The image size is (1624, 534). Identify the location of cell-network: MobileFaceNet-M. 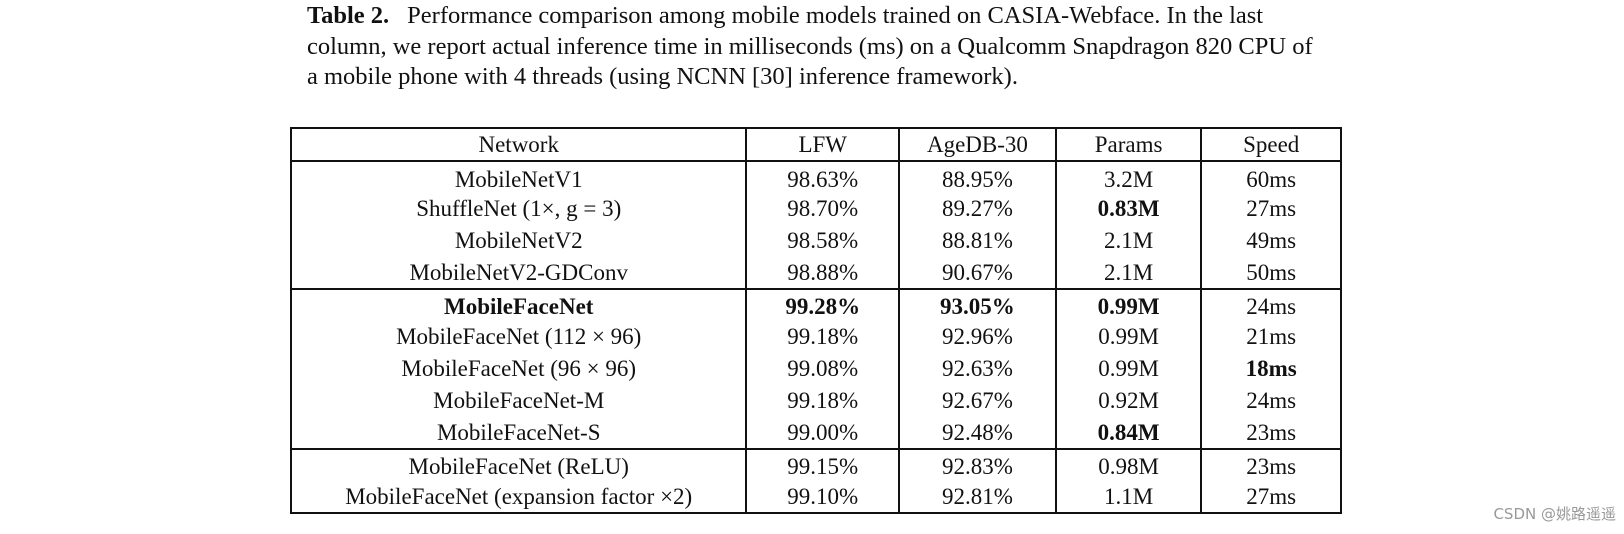
(519, 400).